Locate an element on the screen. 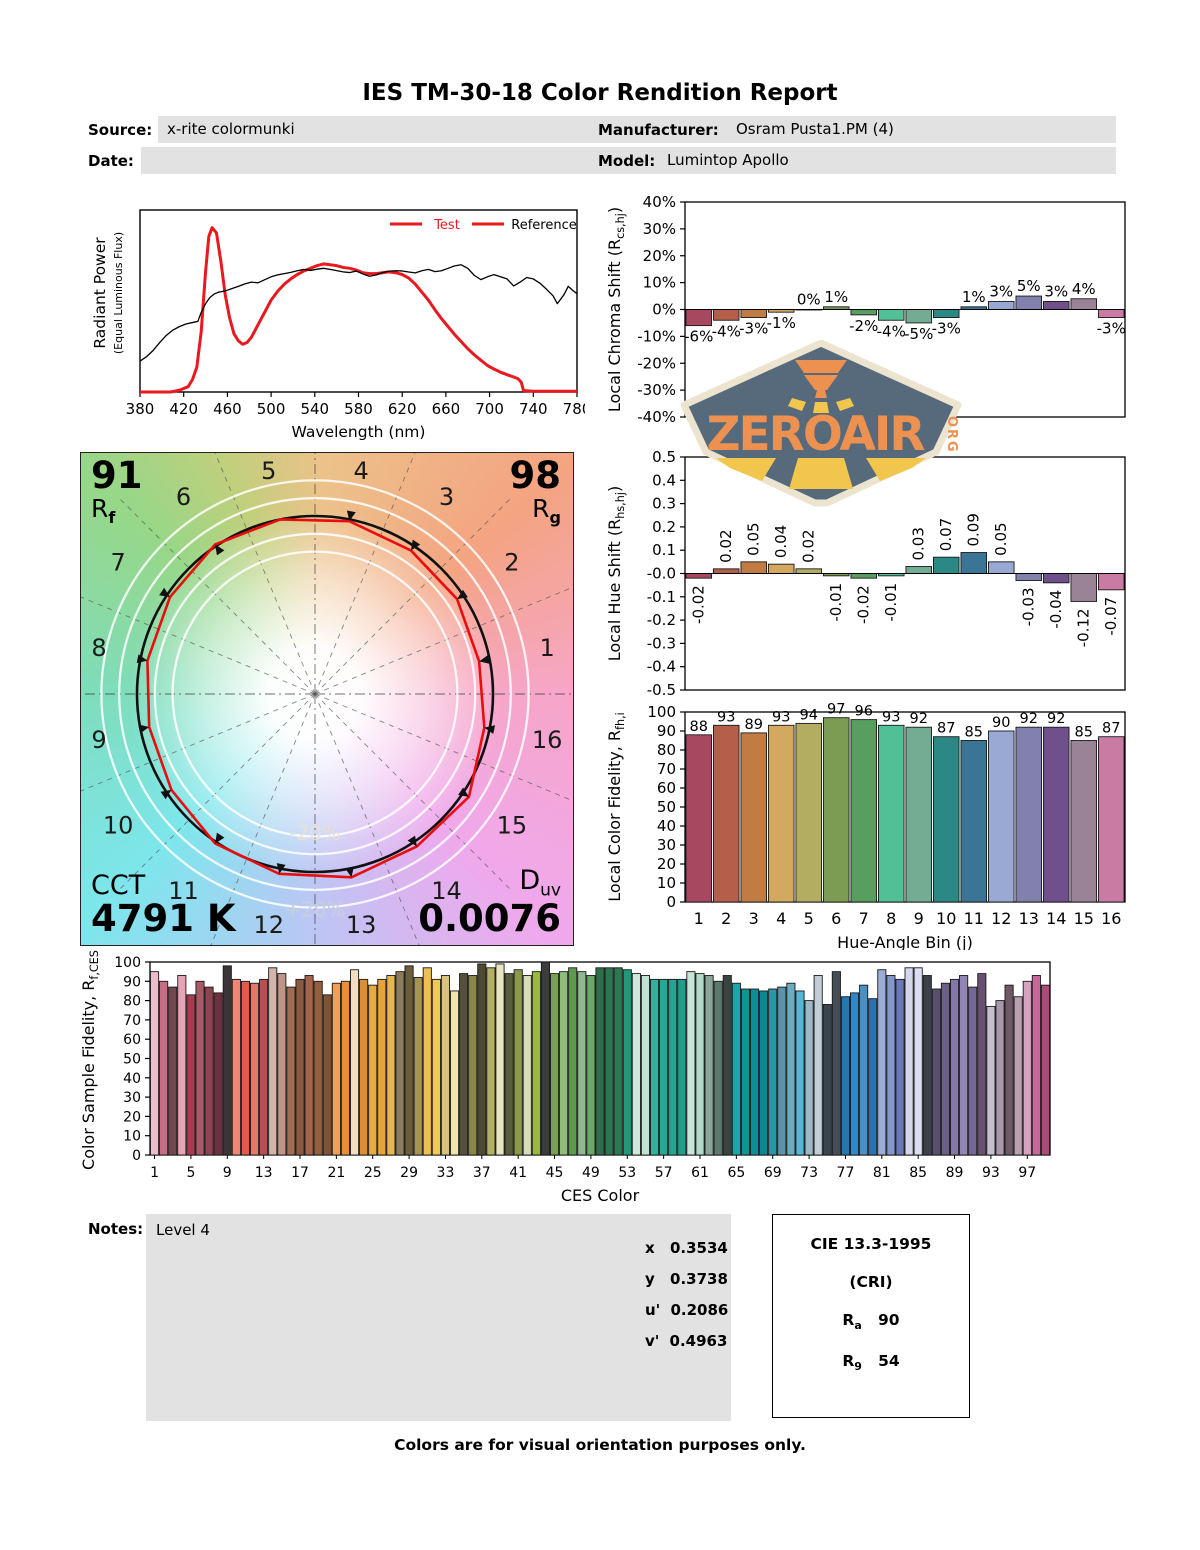 Image resolution: width=1200 pixels, height=1550 pixels. svg-text: 0 is located at coordinates (136, 1156).